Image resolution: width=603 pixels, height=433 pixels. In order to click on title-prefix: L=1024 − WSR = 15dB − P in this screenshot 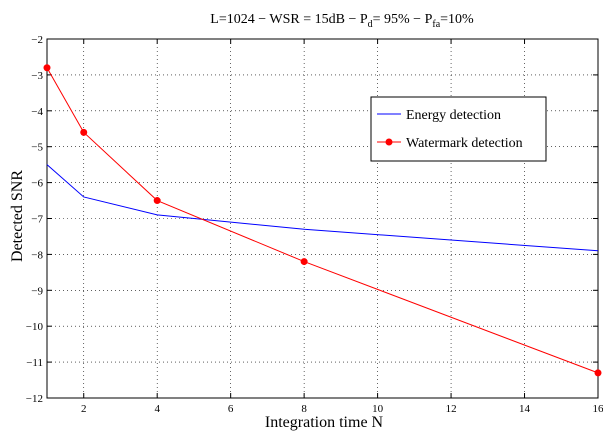, I will do `click(289, 19)`.